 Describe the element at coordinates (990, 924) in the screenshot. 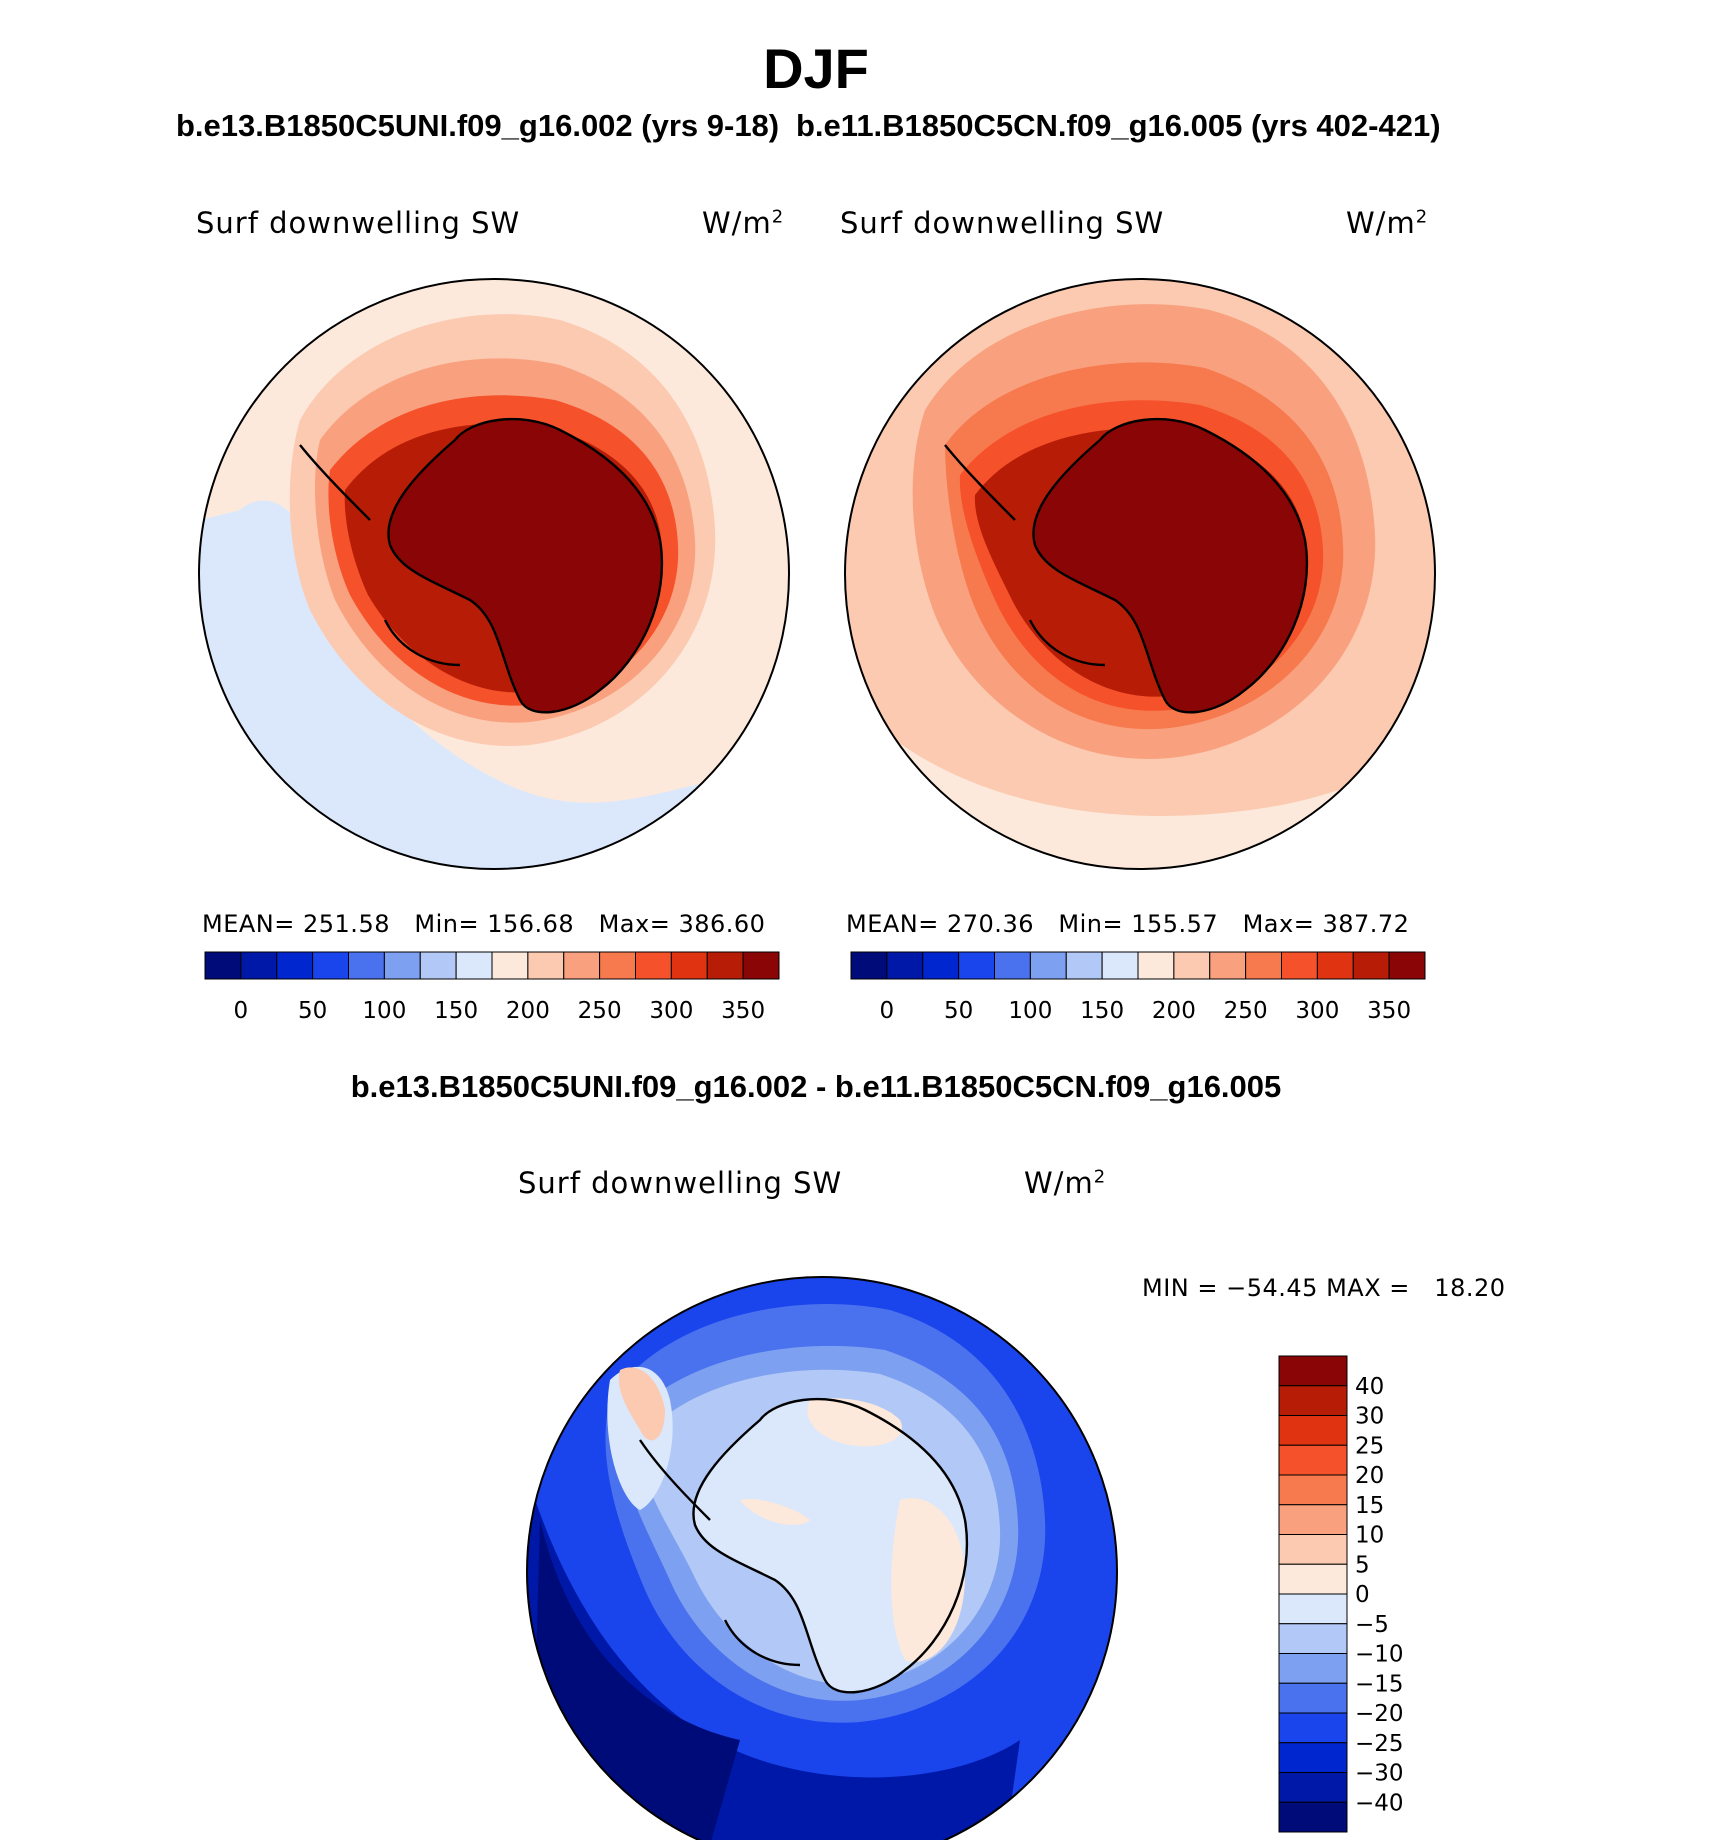

I see `panel2-mean-value: 270.36` at that location.